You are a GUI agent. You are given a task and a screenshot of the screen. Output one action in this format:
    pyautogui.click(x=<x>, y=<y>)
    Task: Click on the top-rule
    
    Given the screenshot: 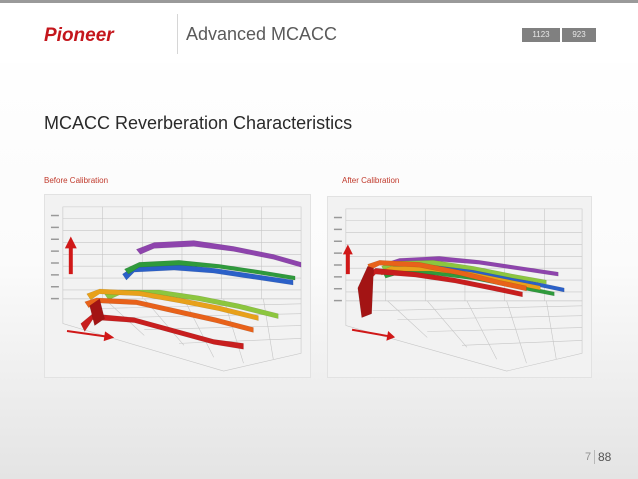 What is the action you would take?
    pyautogui.click(x=319, y=1)
    